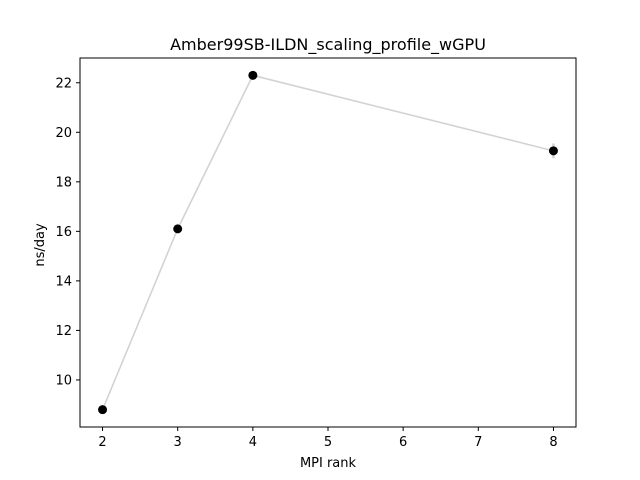 The height and width of the screenshot is (480, 640). I want to click on y-tick-label: 20, so click(63, 133).